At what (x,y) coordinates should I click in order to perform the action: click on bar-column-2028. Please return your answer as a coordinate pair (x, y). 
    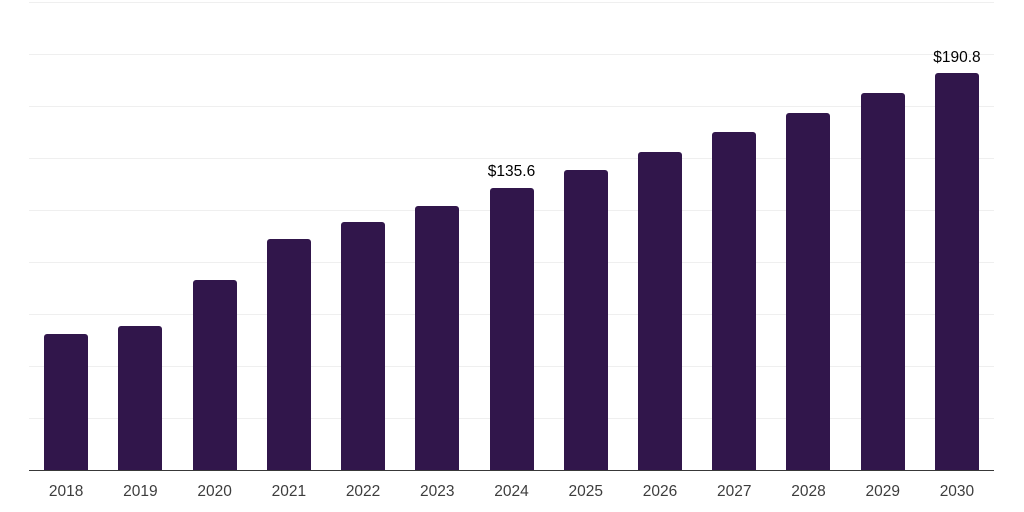
    Looking at the image, I should click on (808, 236).